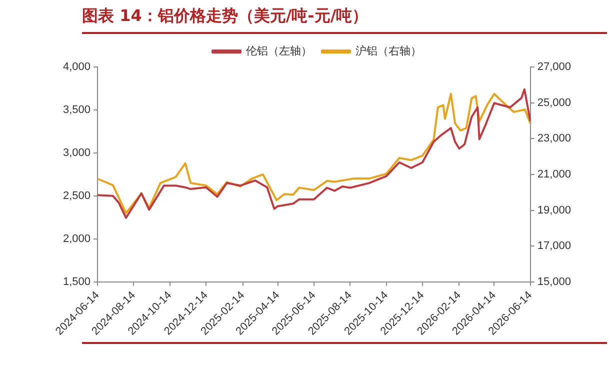 The height and width of the screenshot is (377, 614). Describe the element at coordinates (554, 246) in the screenshot. I see `y2-tick-label: 17,000` at that location.